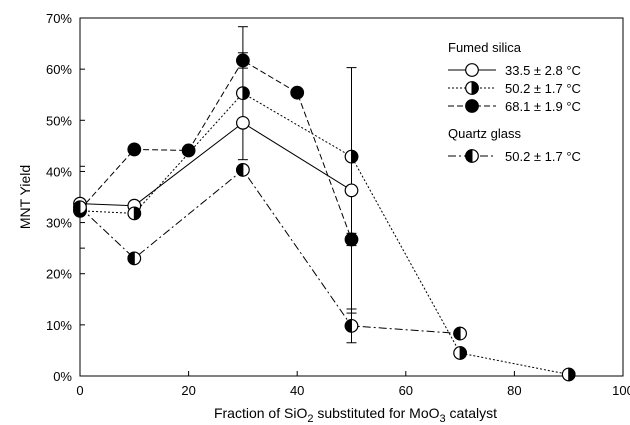  I want to click on x-axis-title-part: substituted for MoO, so click(376, 413).